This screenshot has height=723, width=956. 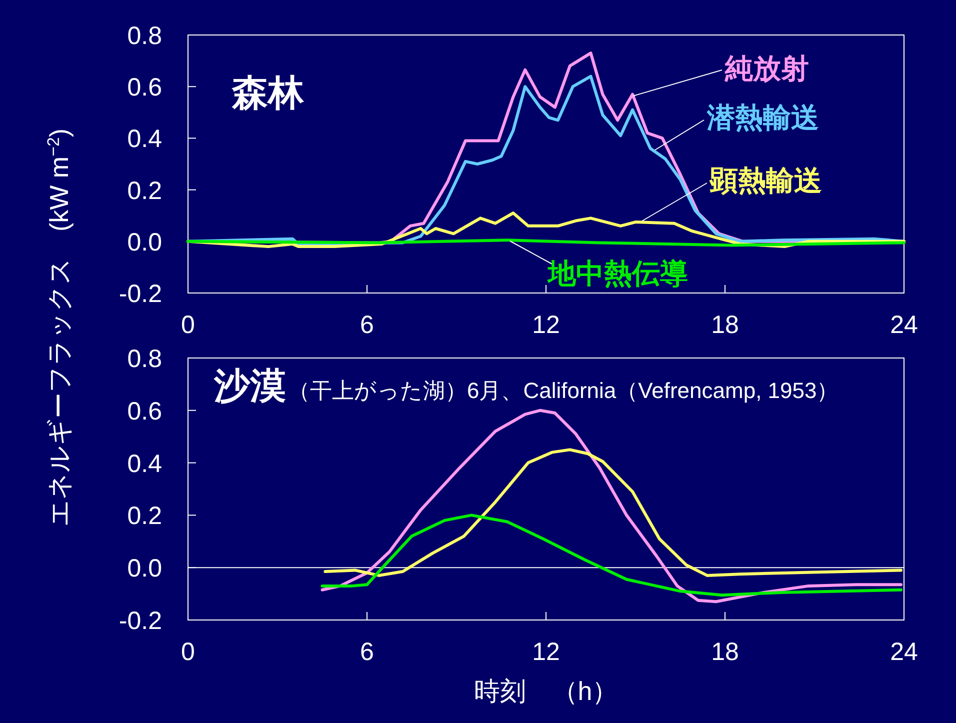 What do you see at coordinates (617, 273) in the screenshot?
I see `series-label: 地中熱伝導` at bounding box center [617, 273].